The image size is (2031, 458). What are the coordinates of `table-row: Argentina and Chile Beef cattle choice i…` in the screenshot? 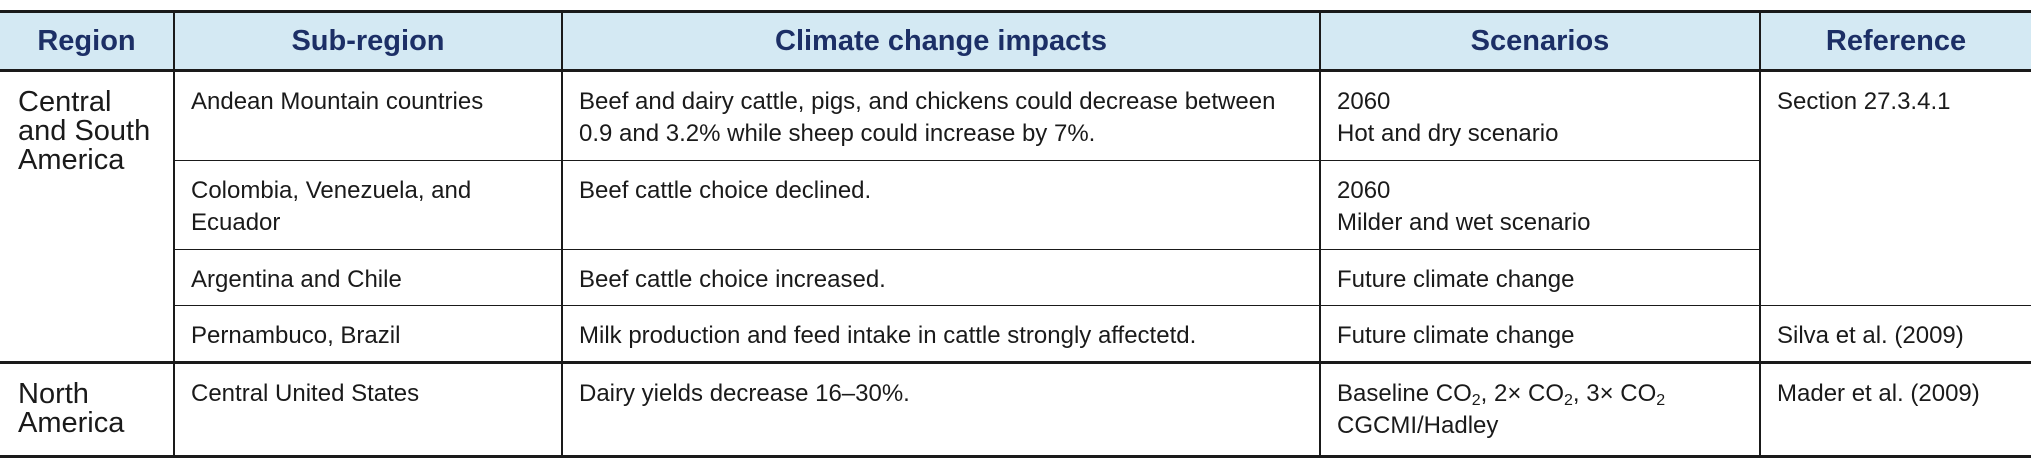 It's located at (1015, 277).